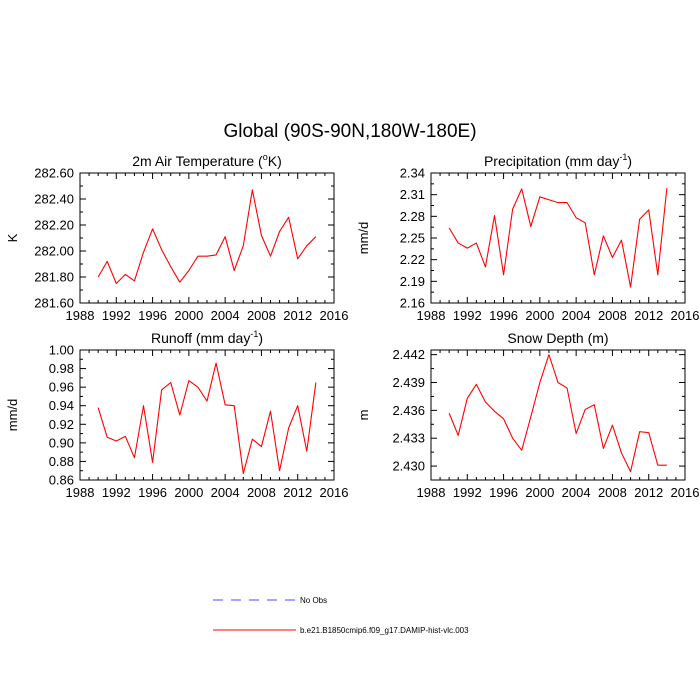 Image resolution: width=700 pixels, height=700 pixels. What do you see at coordinates (61, 368) in the screenshot?
I see `y-tick-label: 0.98` at bounding box center [61, 368].